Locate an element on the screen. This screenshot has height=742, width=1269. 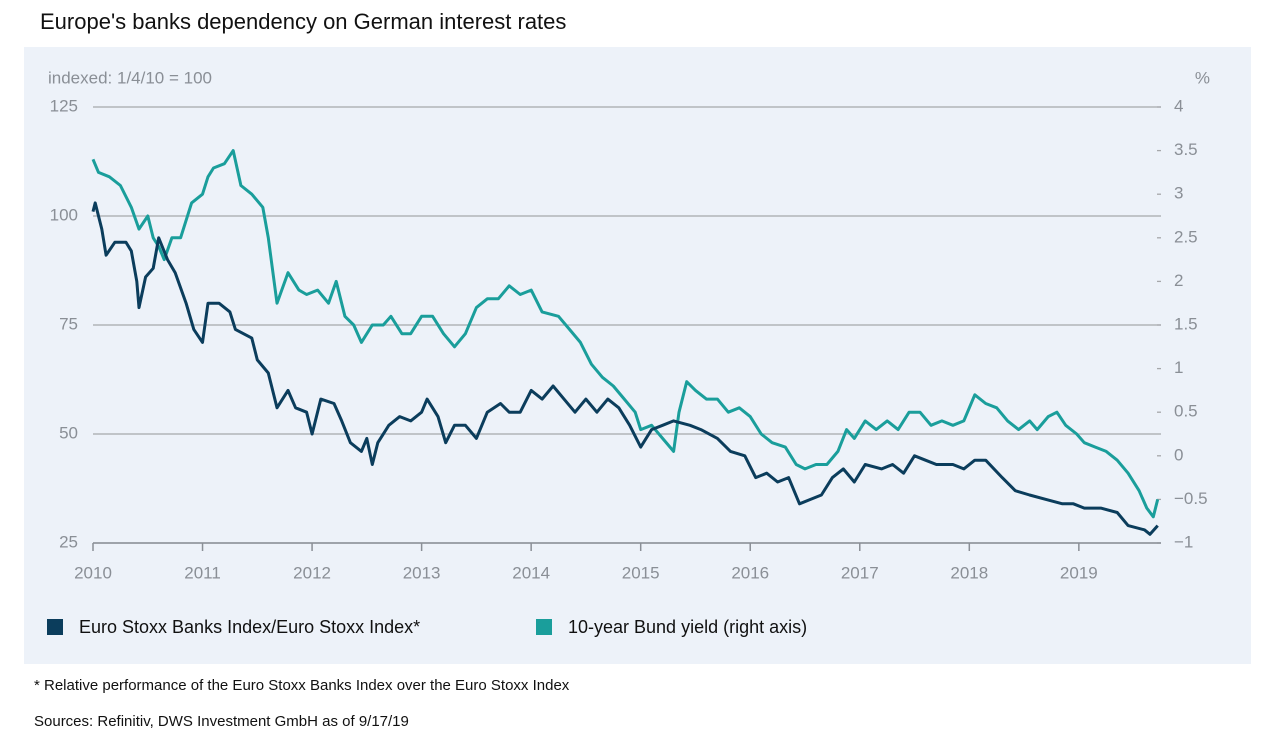
legend-label: 10-year Bund yield (right axis) is located at coordinates (687, 627).